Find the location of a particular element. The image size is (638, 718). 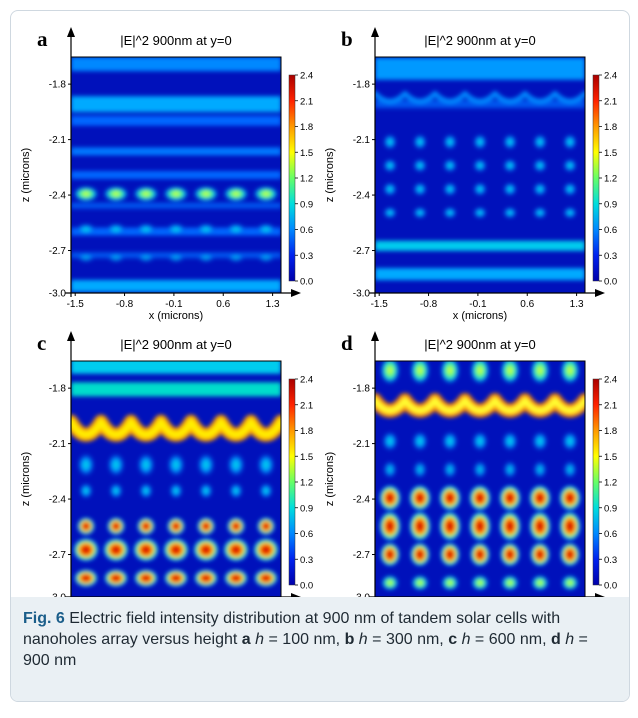

panel-title-a: |E|^2 900nm at y=0 is located at coordinates (176, 40).